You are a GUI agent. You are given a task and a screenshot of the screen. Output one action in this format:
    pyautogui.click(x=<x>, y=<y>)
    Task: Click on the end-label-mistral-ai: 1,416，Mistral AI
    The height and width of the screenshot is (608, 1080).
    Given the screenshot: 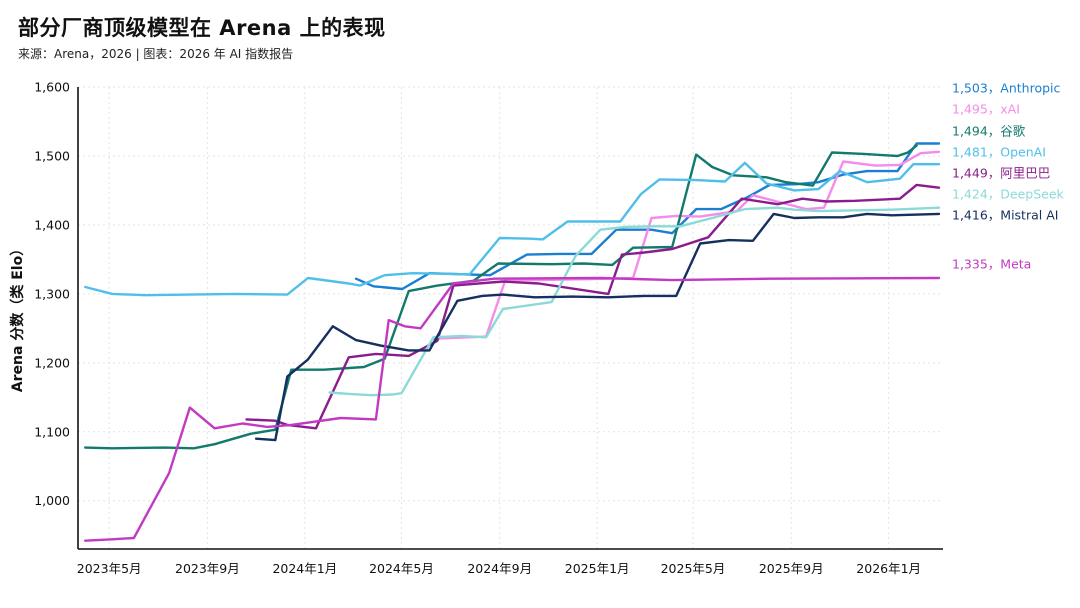 What is the action you would take?
    pyautogui.click(x=1005, y=215)
    